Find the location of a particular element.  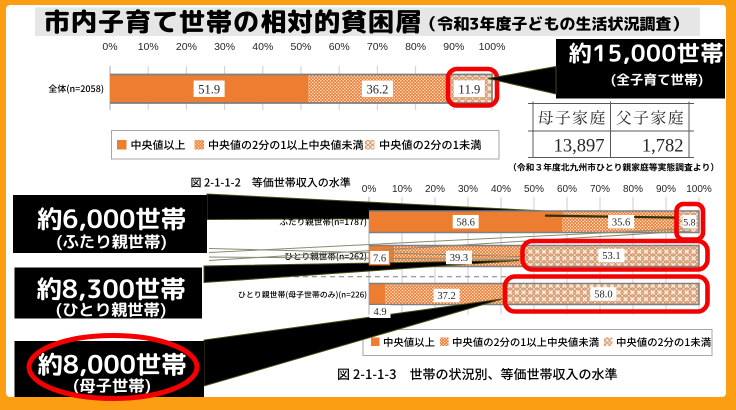

svg-text: 4.9 is located at coordinates (379, 312).